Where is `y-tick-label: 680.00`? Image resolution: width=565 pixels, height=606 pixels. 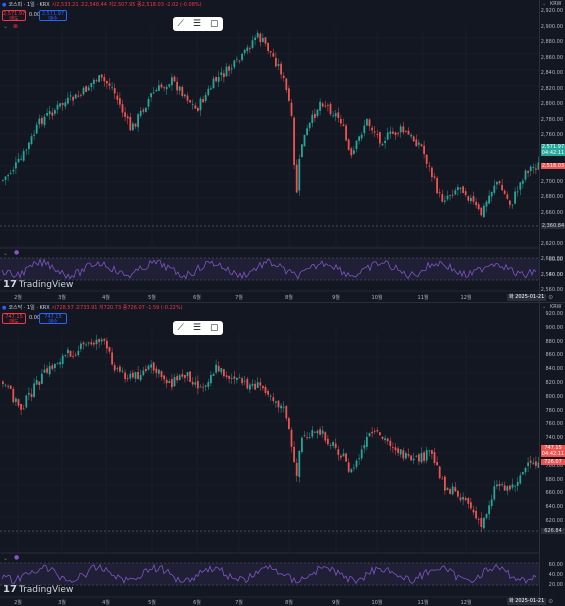
y-tick-label: 680.00 is located at coordinates (554, 479).